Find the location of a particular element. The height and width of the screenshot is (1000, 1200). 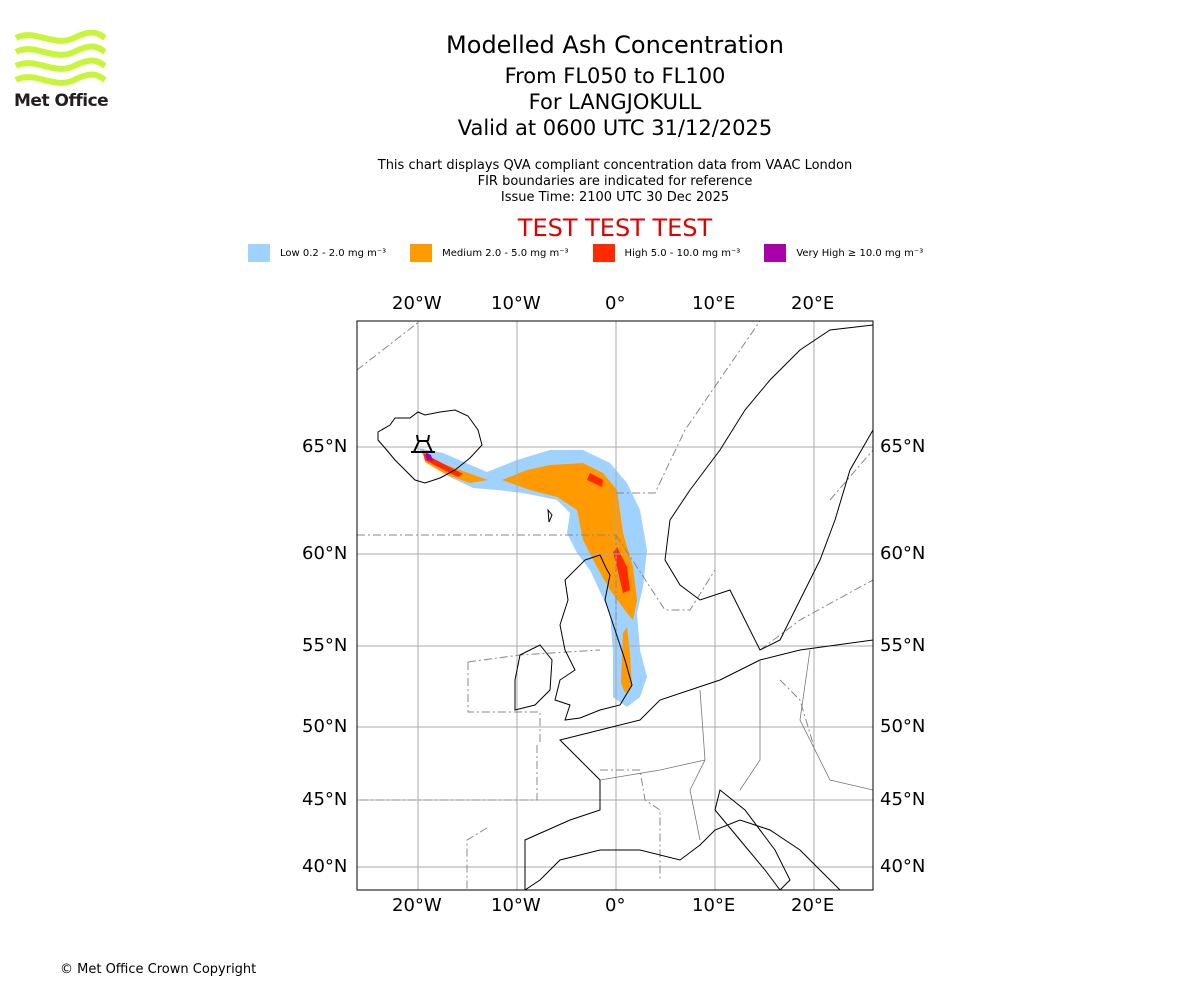

lat-label-left: 40°N is located at coordinates (325, 866).